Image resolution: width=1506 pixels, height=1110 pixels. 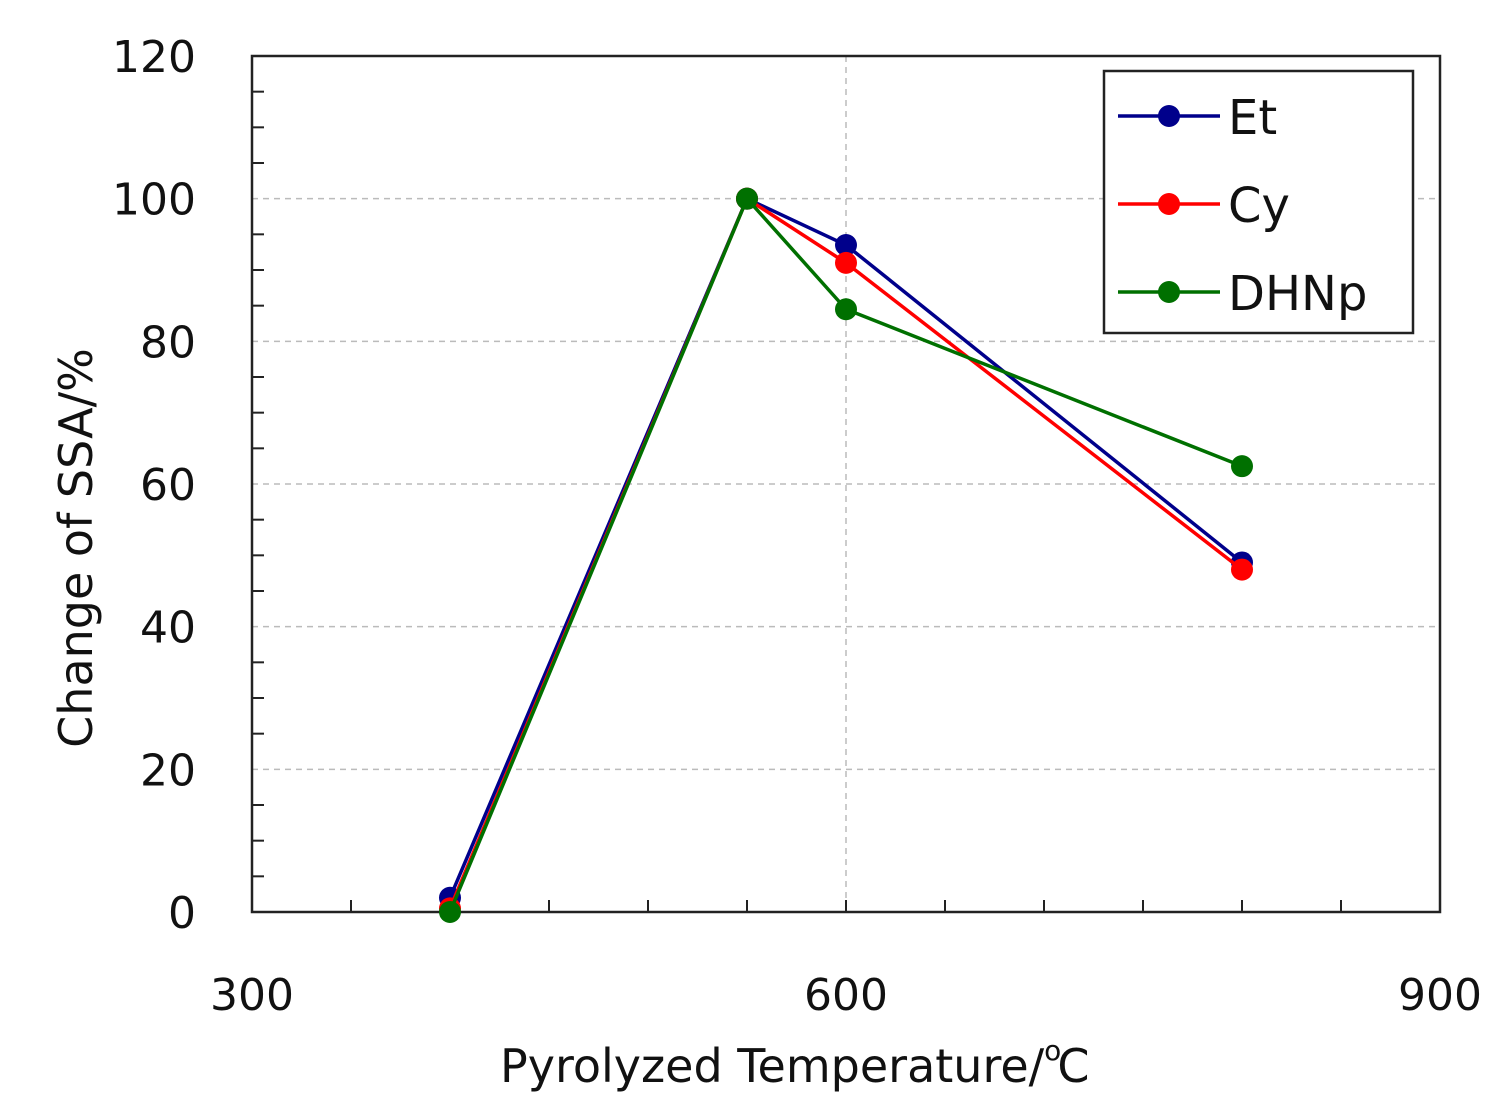 I want to click on x-tick-label: 600, so click(x=846, y=995).